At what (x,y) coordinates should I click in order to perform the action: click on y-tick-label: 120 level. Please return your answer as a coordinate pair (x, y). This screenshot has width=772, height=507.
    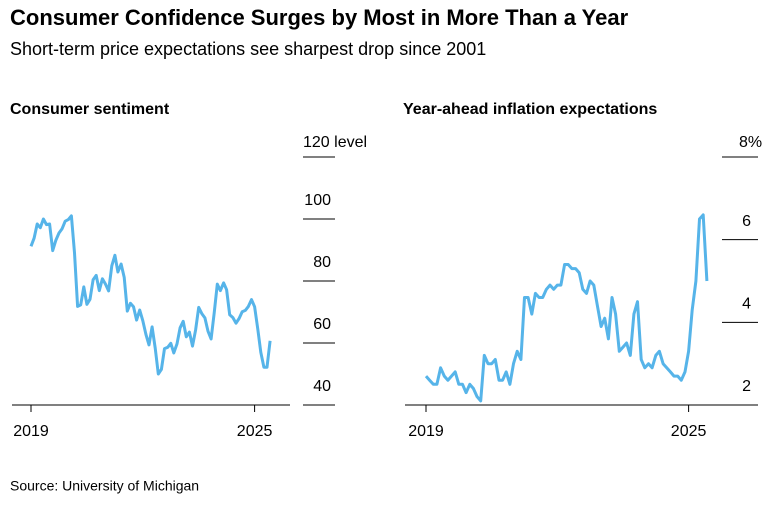
    Looking at the image, I should click on (335, 142).